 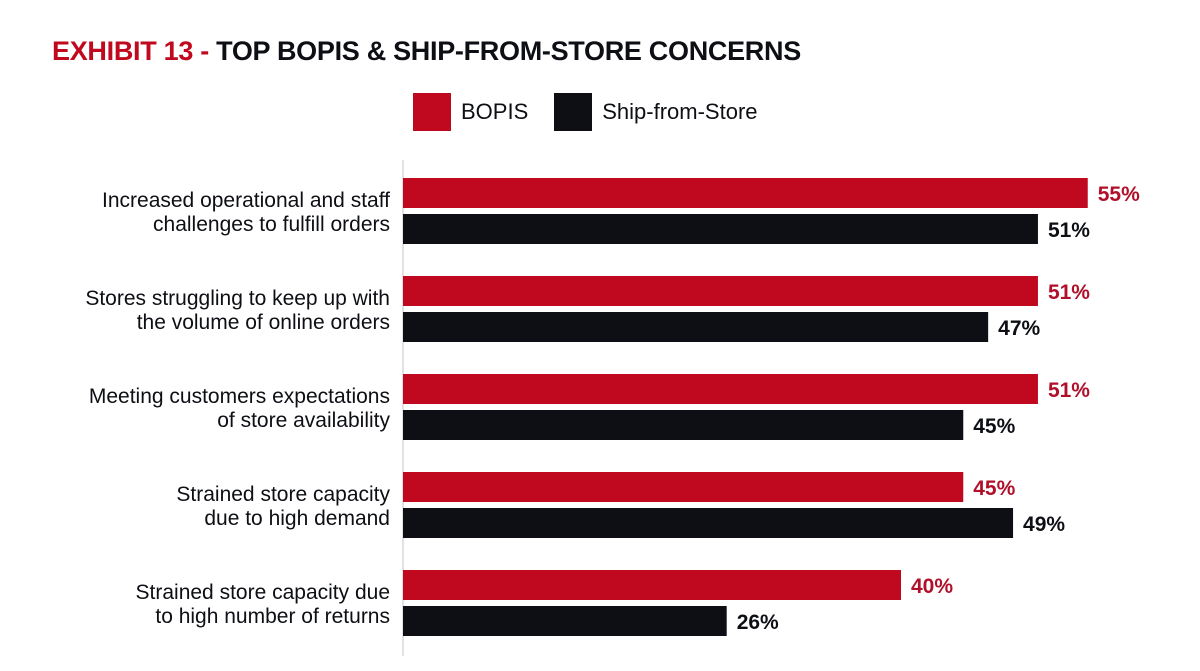 I want to click on category-label-line: of store availability, so click(x=303, y=420).